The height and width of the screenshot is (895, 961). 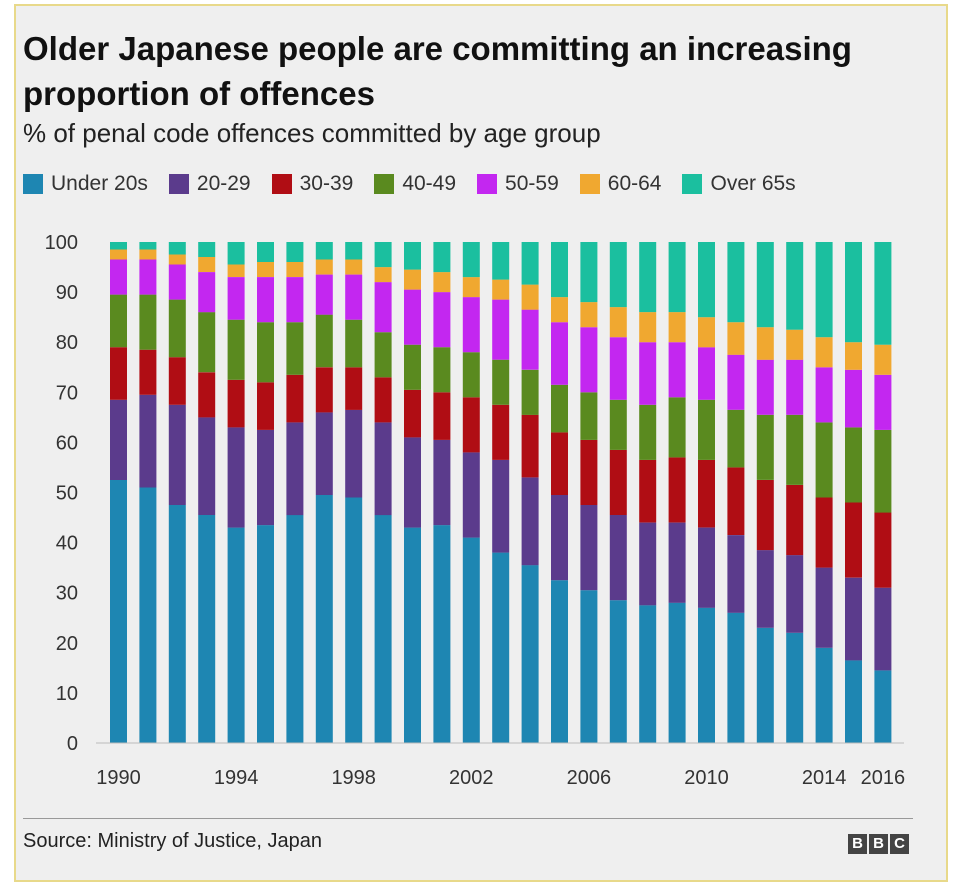 I want to click on legend-item: Under 20s, so click(x=85, y=184).